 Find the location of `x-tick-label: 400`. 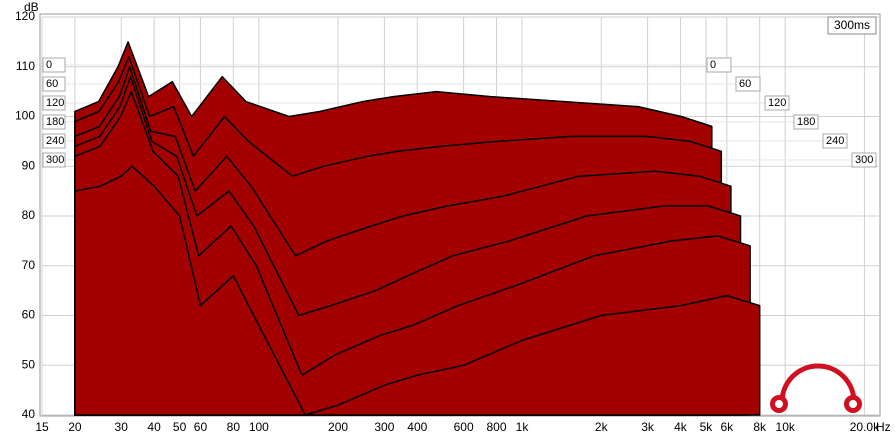

x-tick-label: 400 is located at coordinates (417, 427).